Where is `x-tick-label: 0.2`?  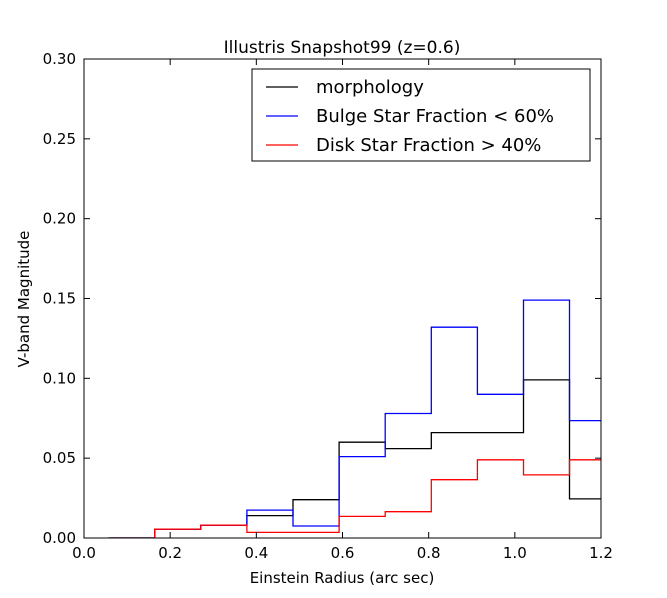
x-tick-label: 0.2 is located at coordinates (170, 553).